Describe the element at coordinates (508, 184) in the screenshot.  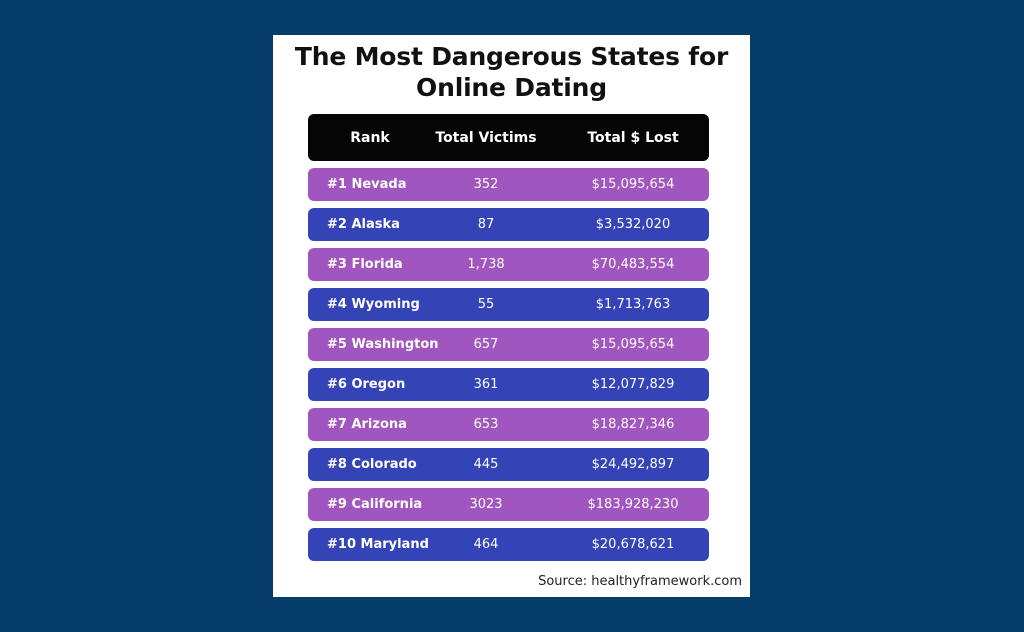
I see `table-row: #1 Nevada 352 $15,095,654` at that location.